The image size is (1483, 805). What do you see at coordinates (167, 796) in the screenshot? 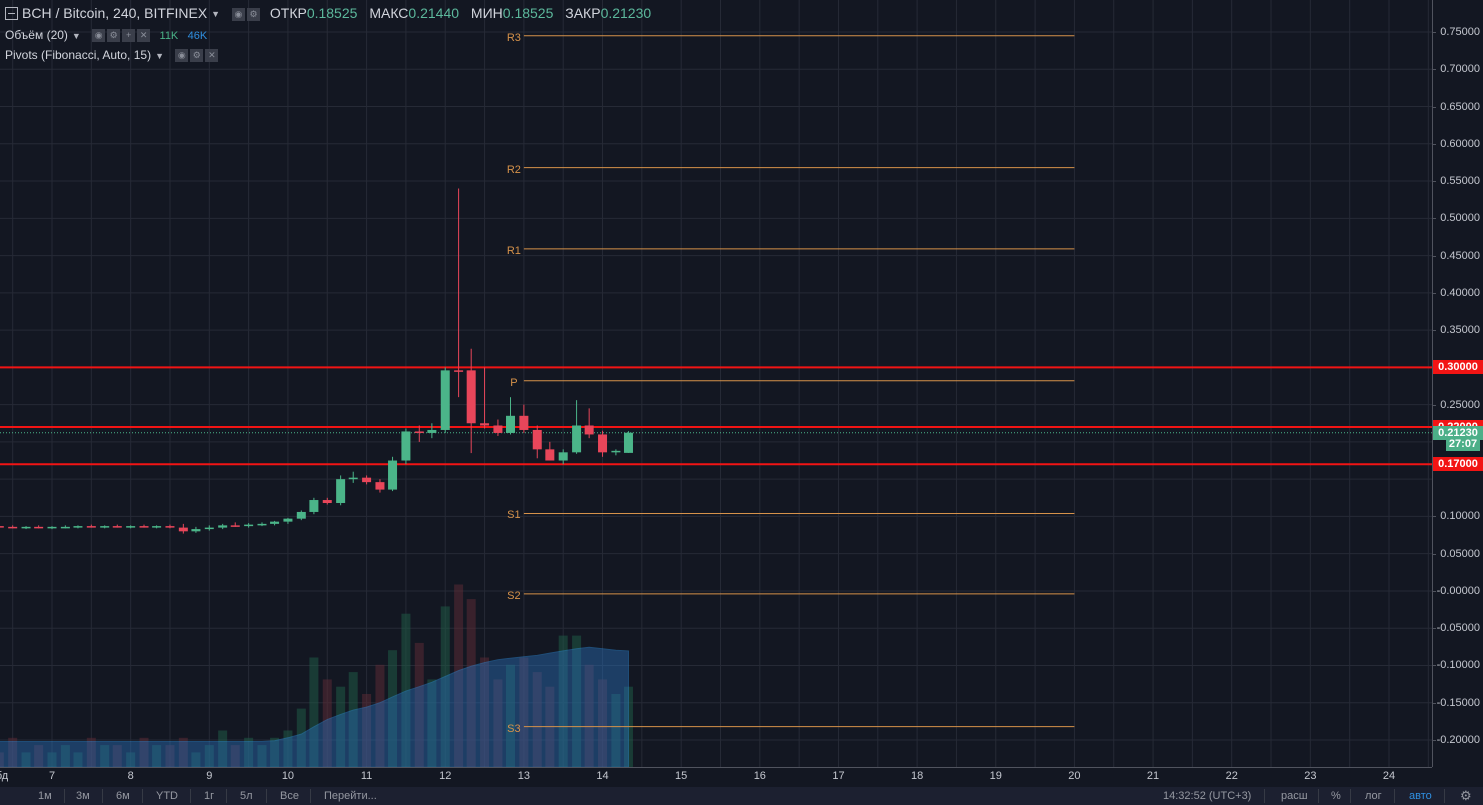
I see `range-ytd-button: YTD` at bounding box center [167, 796].